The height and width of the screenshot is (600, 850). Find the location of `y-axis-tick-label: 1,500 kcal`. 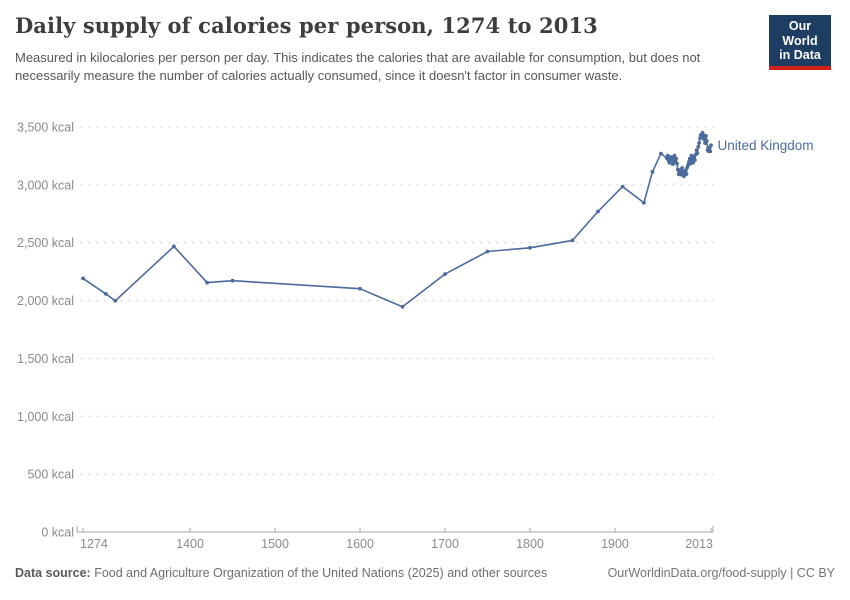

y-axis-tick-label: 1,500 kcal is located at coordinates (45, 359).